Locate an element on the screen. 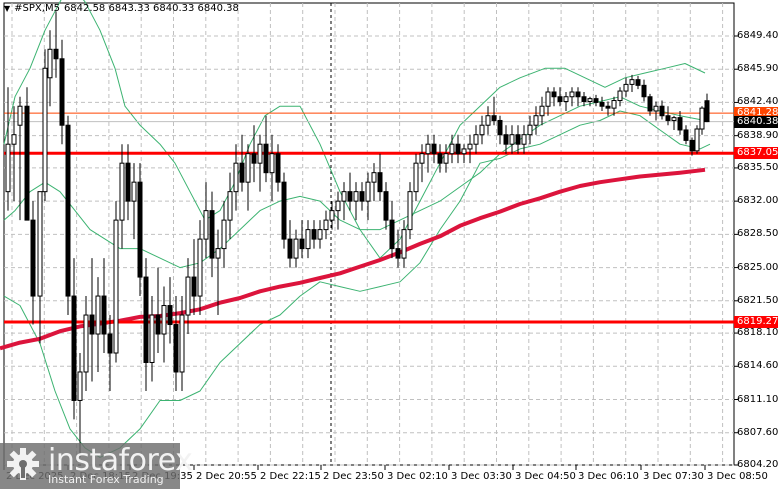  price-label: 6838.90 is located at coordinates (758, 135).